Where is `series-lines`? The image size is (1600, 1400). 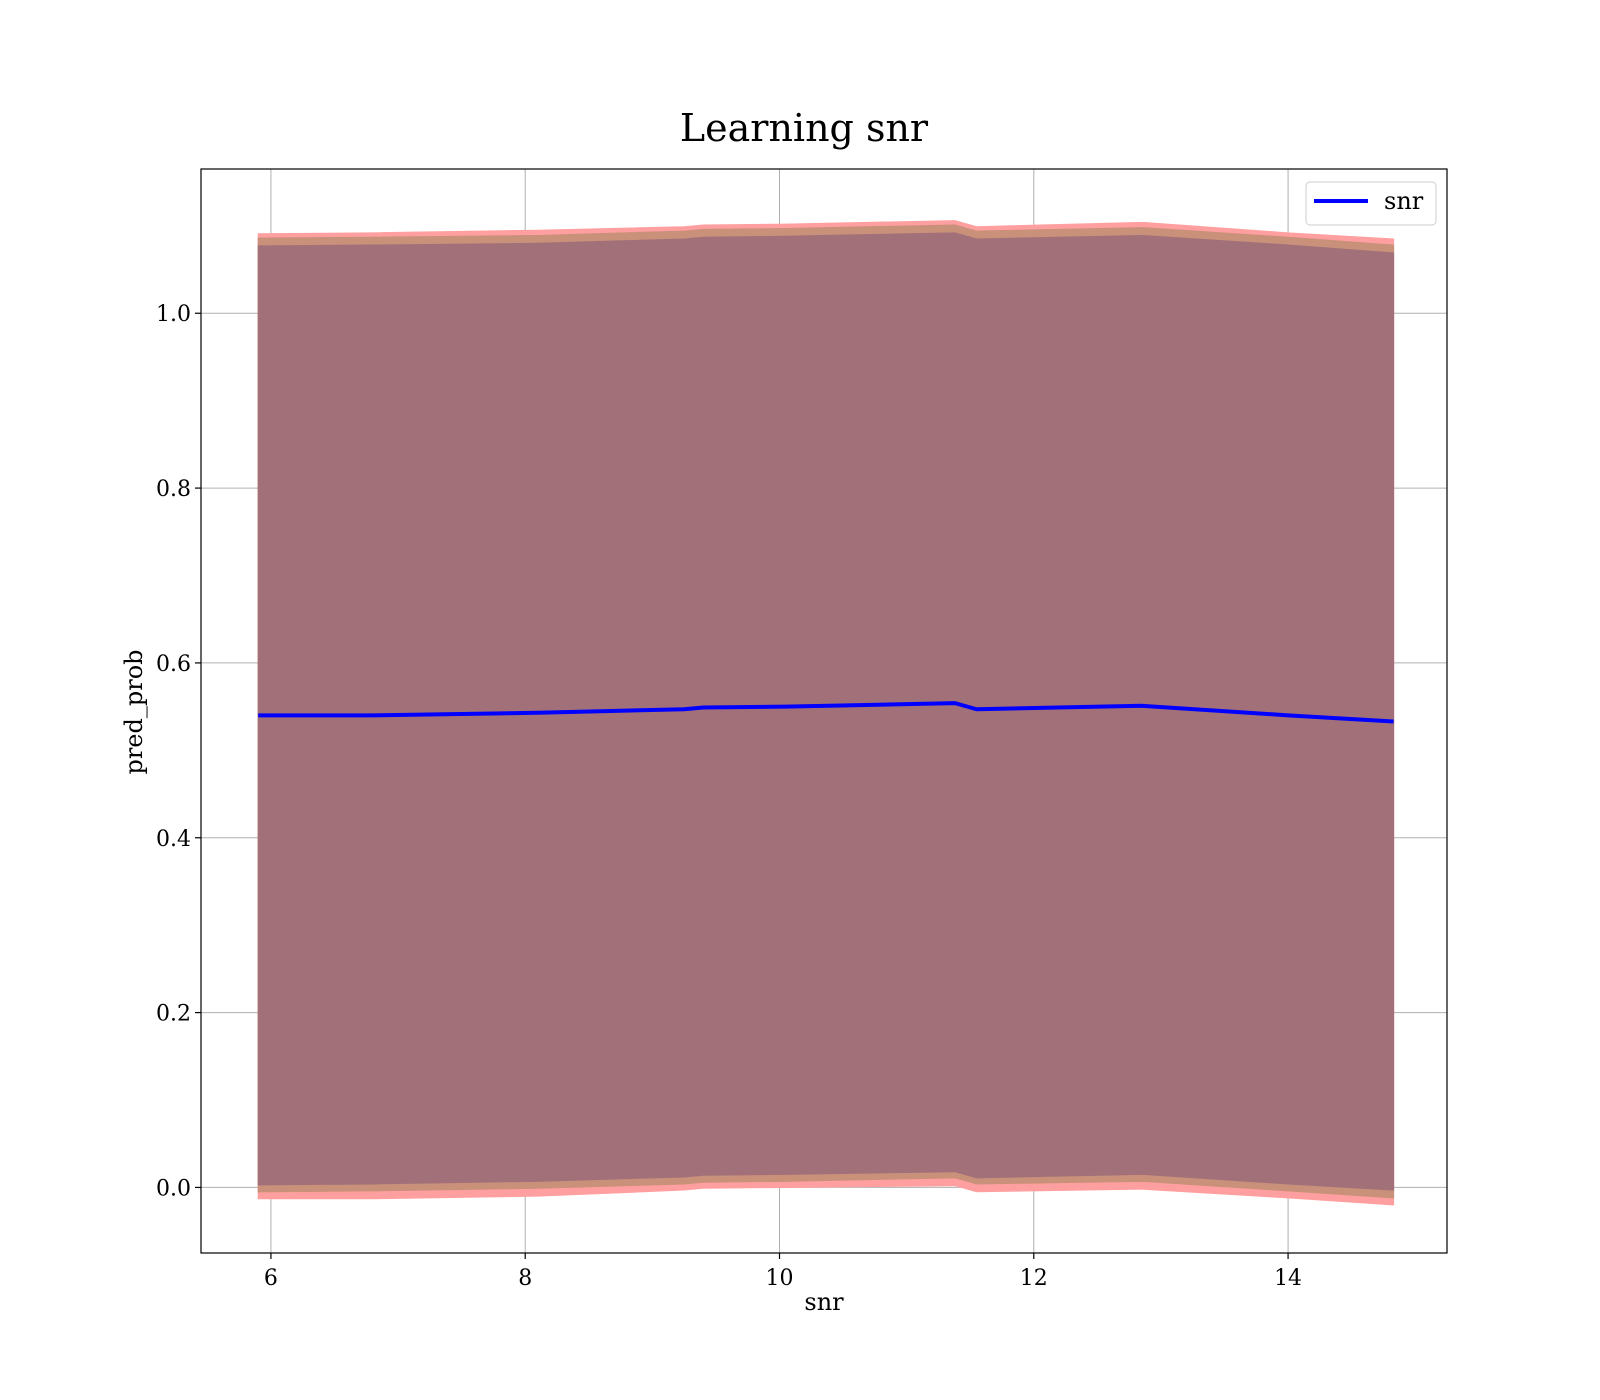 series-lines is located at coordinates (826, 712).